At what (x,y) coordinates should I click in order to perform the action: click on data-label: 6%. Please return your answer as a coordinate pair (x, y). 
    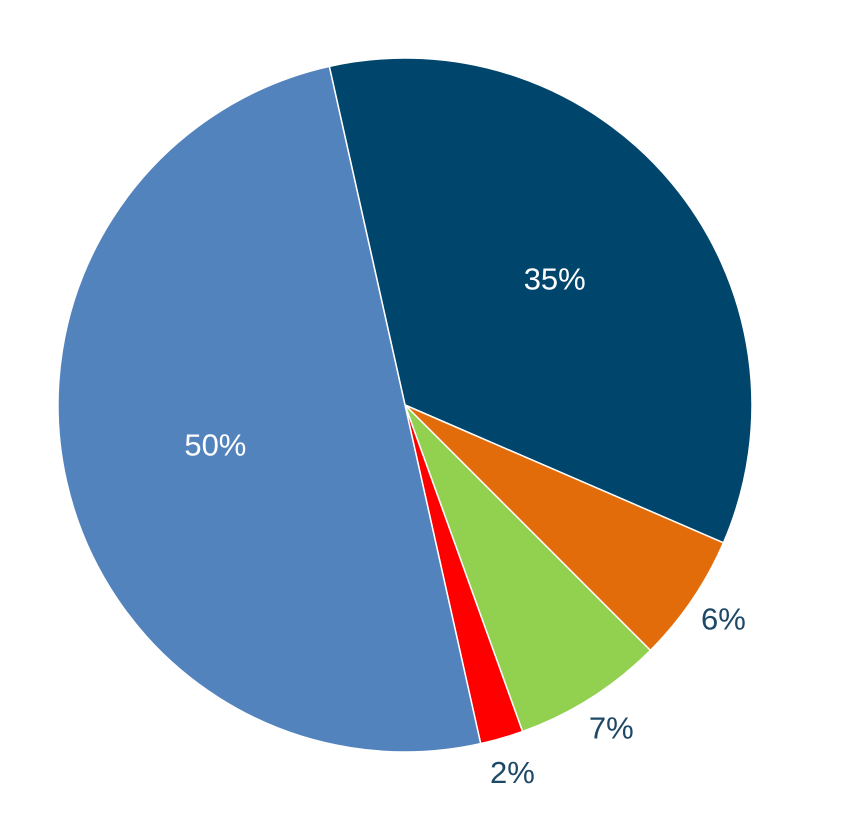
    Looking at the image, I should click on (723, 619).